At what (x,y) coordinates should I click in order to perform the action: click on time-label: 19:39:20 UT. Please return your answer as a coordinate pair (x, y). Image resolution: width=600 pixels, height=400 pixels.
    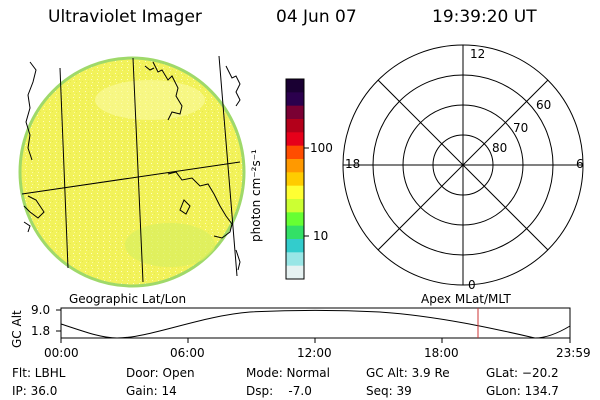
    Looking at the image, I should click on (484, 17).